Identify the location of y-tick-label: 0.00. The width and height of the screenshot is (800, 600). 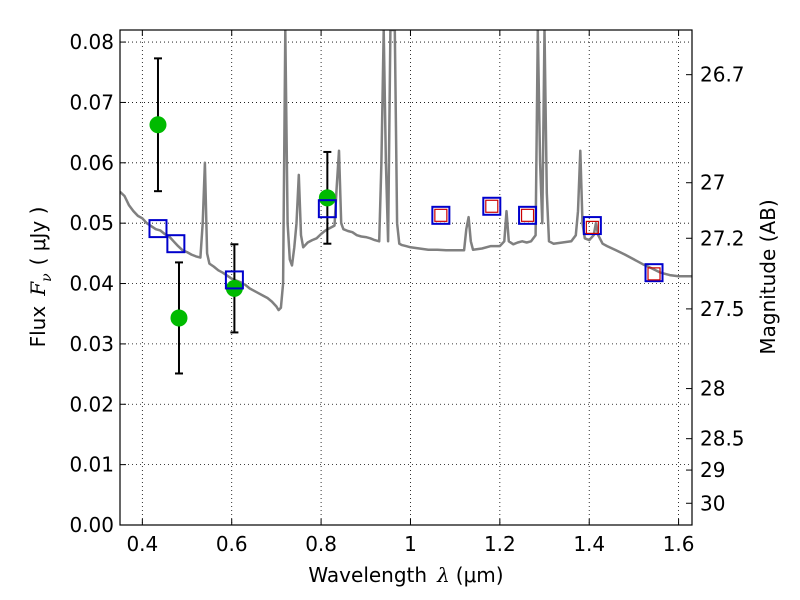
(91, 525).